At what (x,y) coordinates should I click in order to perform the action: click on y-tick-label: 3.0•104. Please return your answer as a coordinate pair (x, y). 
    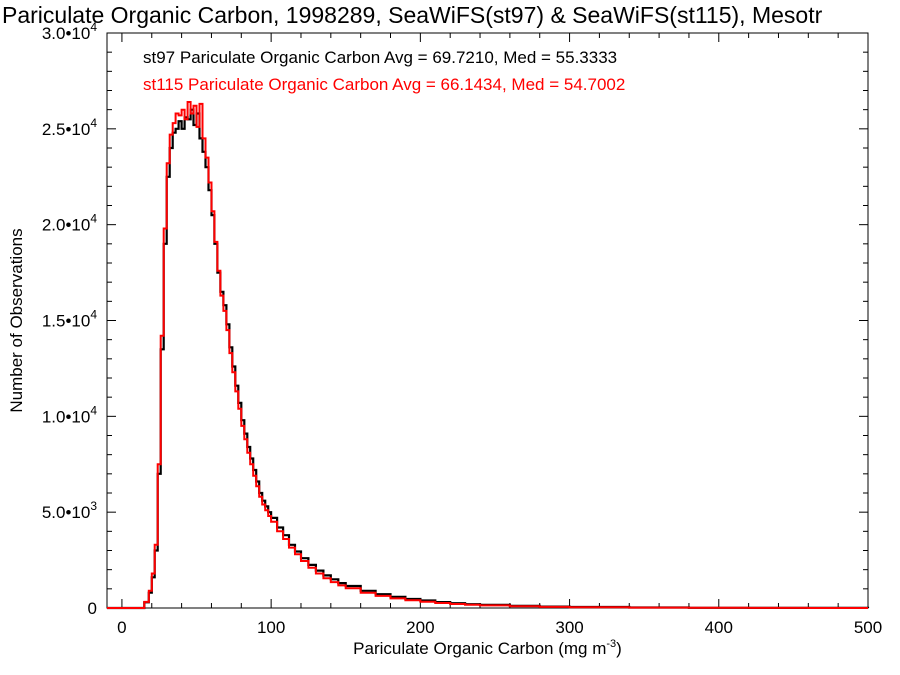
    Looking at the image, I should click on (70, 31).